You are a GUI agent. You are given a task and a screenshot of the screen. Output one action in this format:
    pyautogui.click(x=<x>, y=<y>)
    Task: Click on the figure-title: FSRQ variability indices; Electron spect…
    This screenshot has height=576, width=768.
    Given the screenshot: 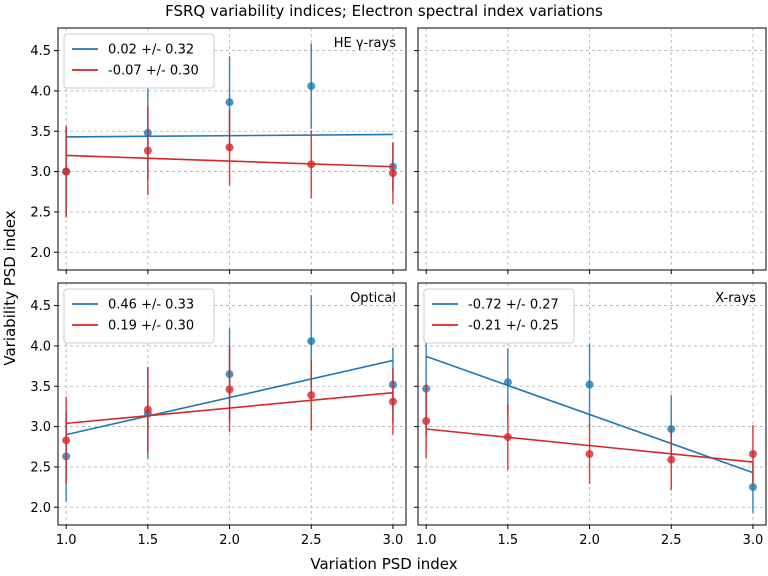 What is the action you would take?
    pyautogui.click(x=384, y=11)
    